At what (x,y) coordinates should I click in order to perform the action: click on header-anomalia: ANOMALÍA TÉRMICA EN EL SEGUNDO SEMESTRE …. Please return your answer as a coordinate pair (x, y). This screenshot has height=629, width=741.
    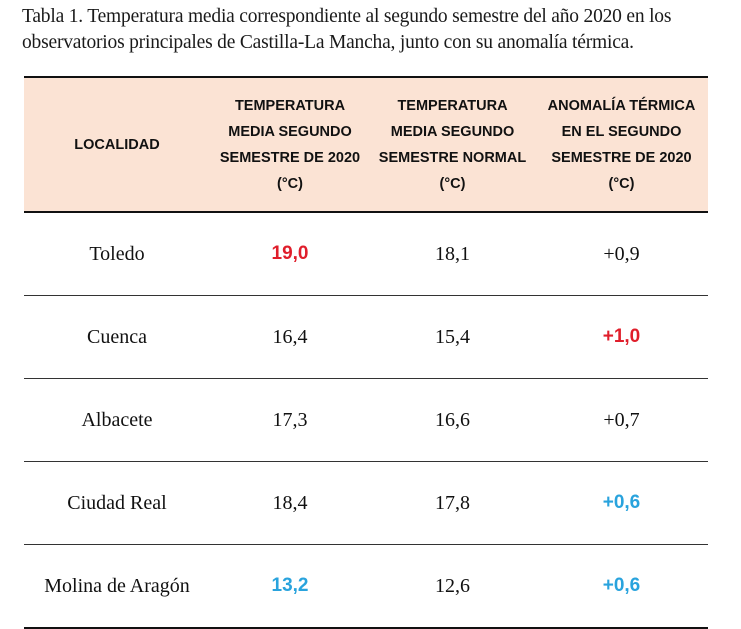
    Looking at the image, I should click on (621, 144).